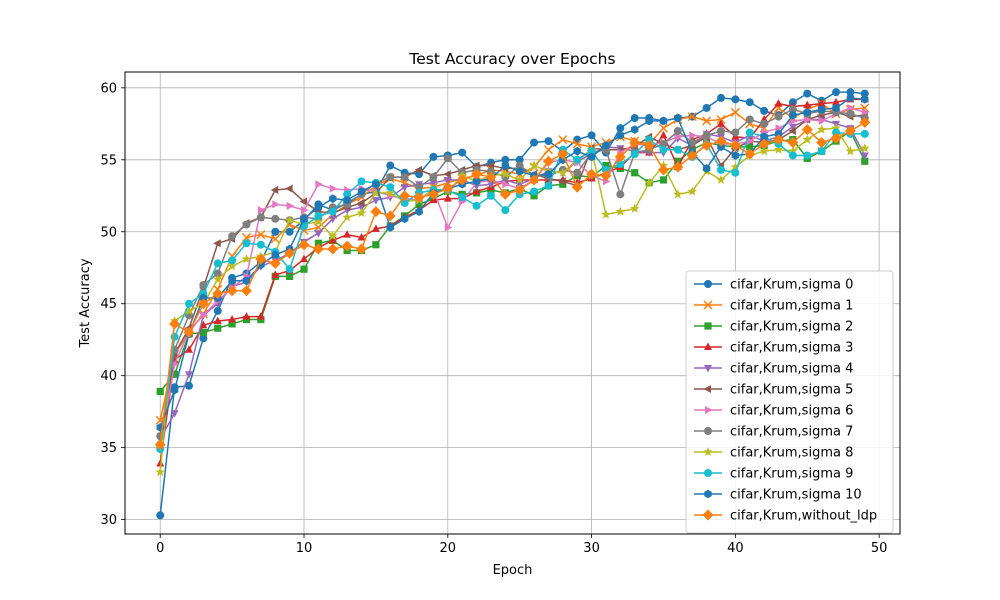  What do you see at coordinates (789, 402) in the screenshot?
I see `legend-box` at bounding box center [789, 402].